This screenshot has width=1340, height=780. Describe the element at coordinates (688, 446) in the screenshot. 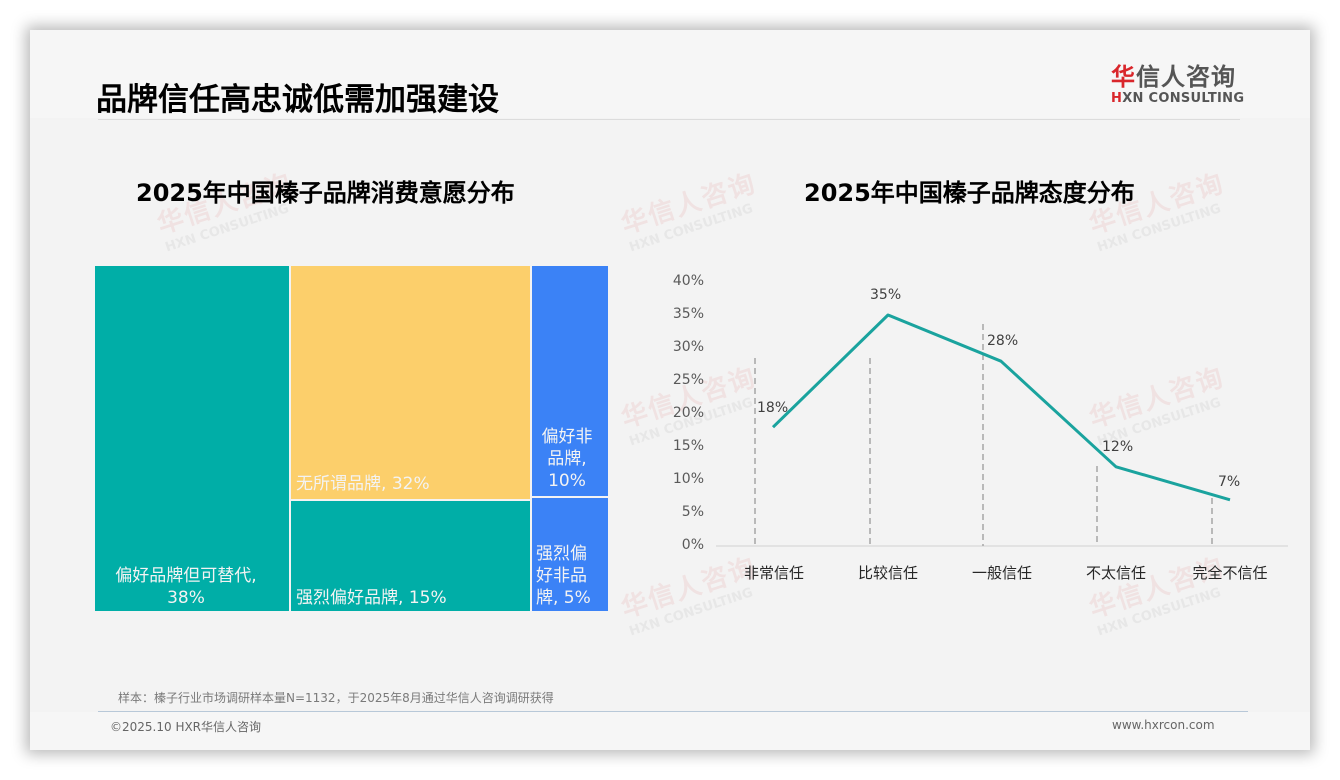

I see `y-tick-label: 15%` at that location.